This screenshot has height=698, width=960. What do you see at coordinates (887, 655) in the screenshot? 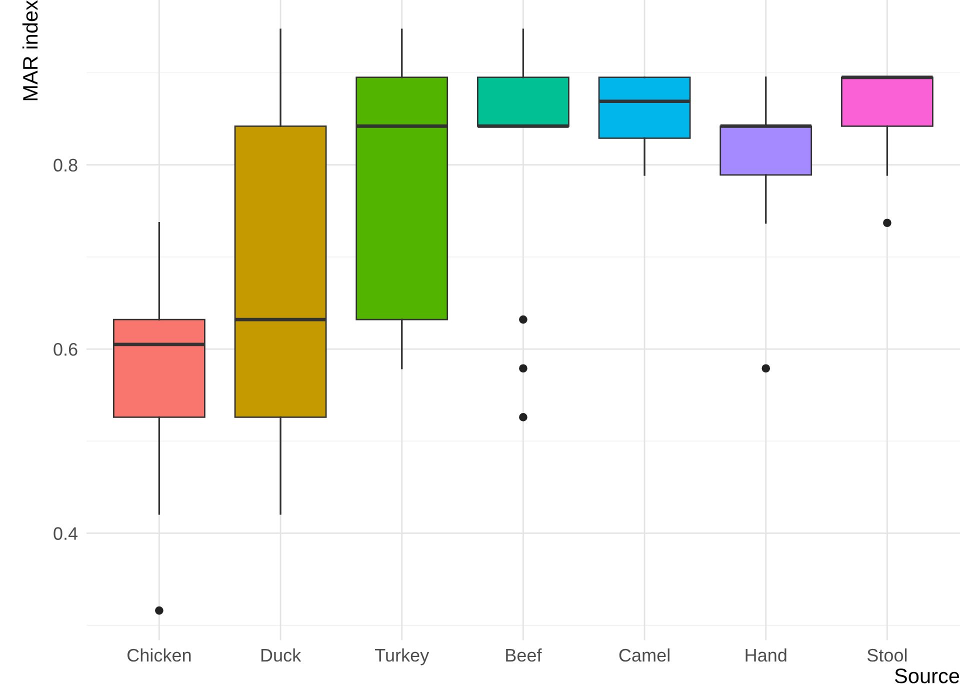
I see `x-tick-label: Stool` at bounding box center [887, 655].